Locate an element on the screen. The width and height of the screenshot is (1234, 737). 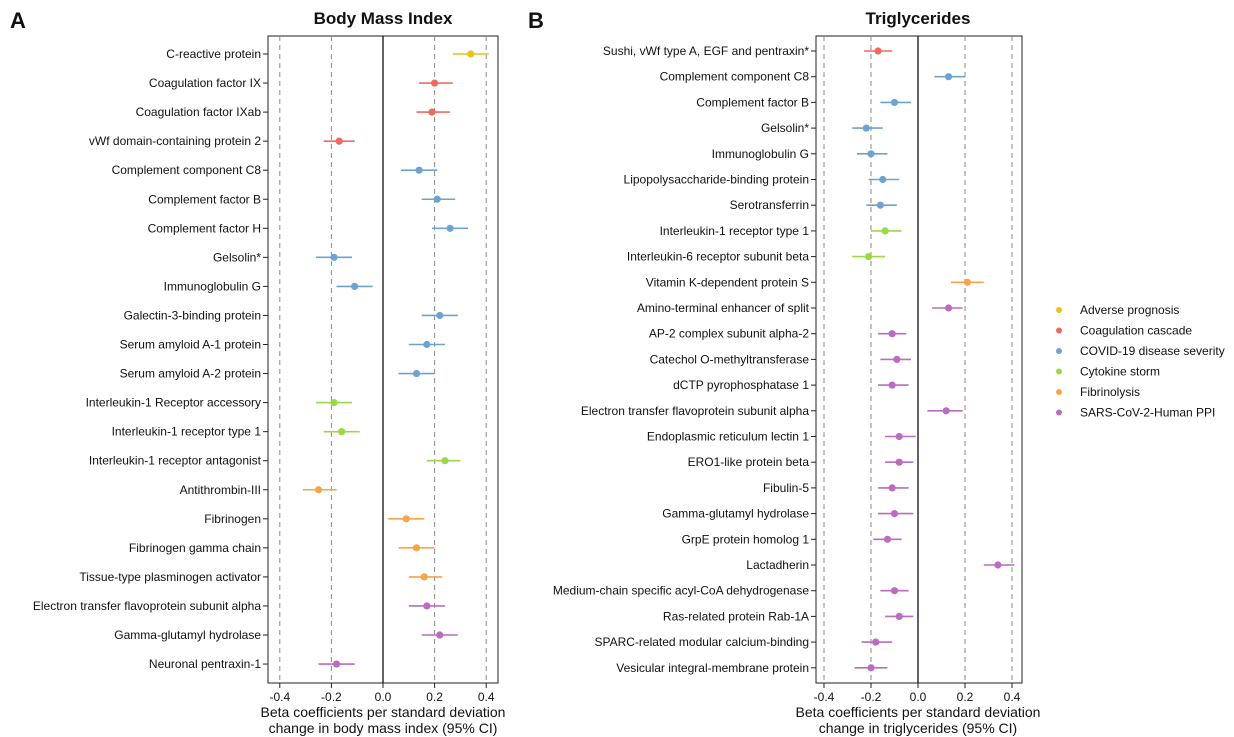
panel-a-estimates is located at coordinates (396, 359).